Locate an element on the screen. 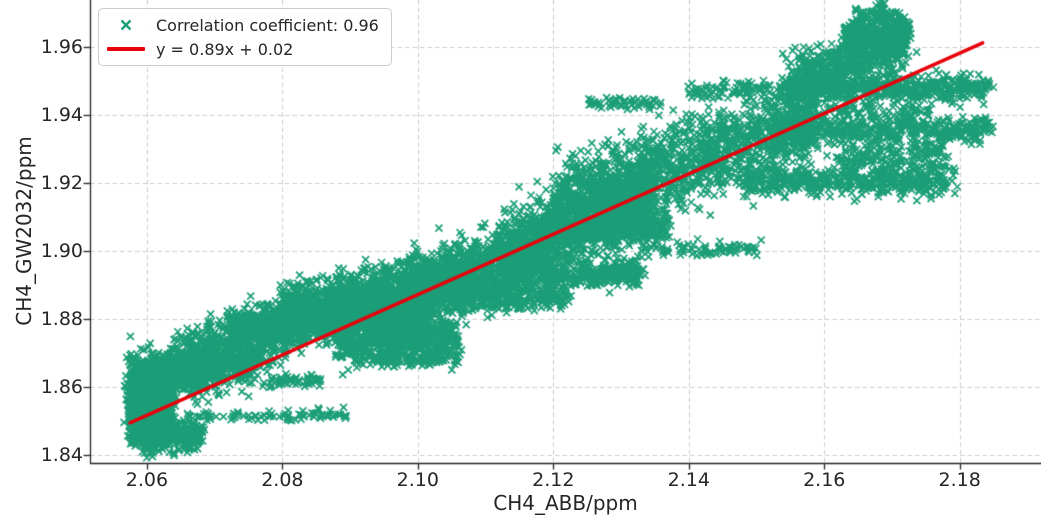 This screenshot has height=522, width=1041. y-tick-label: 1.96 is located at coordinates (61, 46).